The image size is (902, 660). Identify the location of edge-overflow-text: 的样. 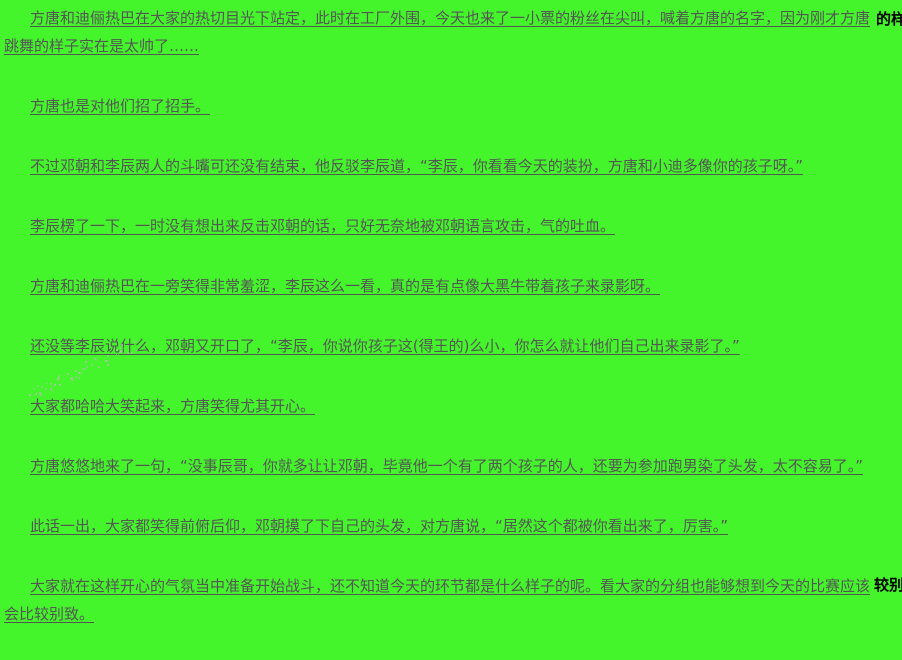
(889, 19).